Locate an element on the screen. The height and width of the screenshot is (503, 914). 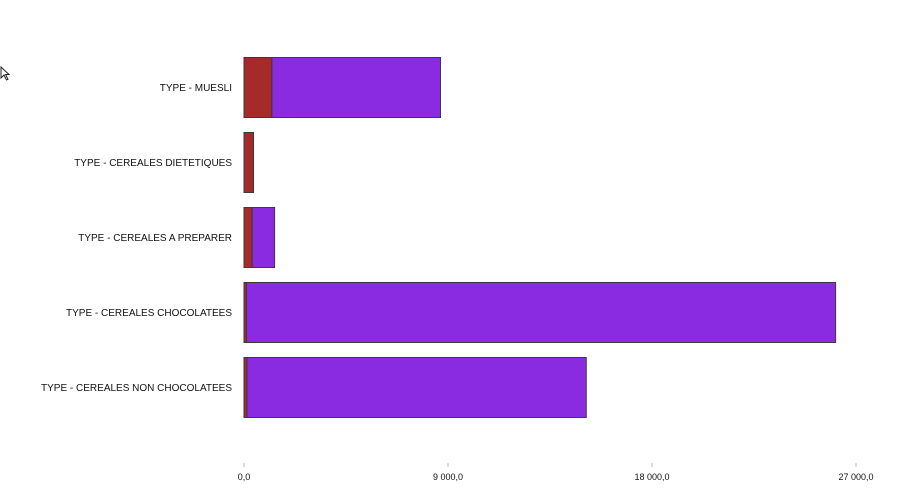
x-tick-label: 27 000,0 is located at coordinates (855, 477).